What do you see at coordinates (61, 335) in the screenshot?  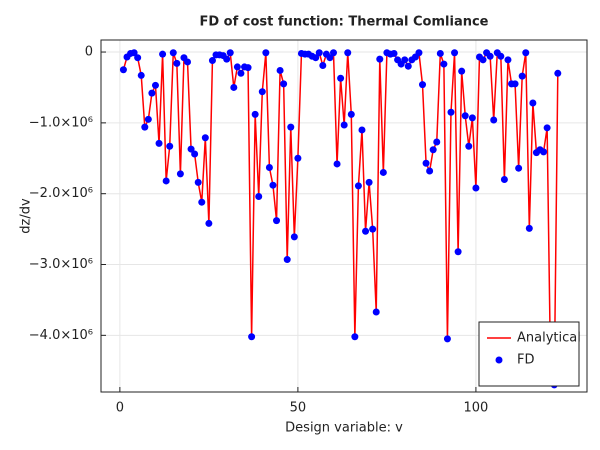 I see `y-tick-label: −4.0×10⁶` at bounding box center [61, 335].